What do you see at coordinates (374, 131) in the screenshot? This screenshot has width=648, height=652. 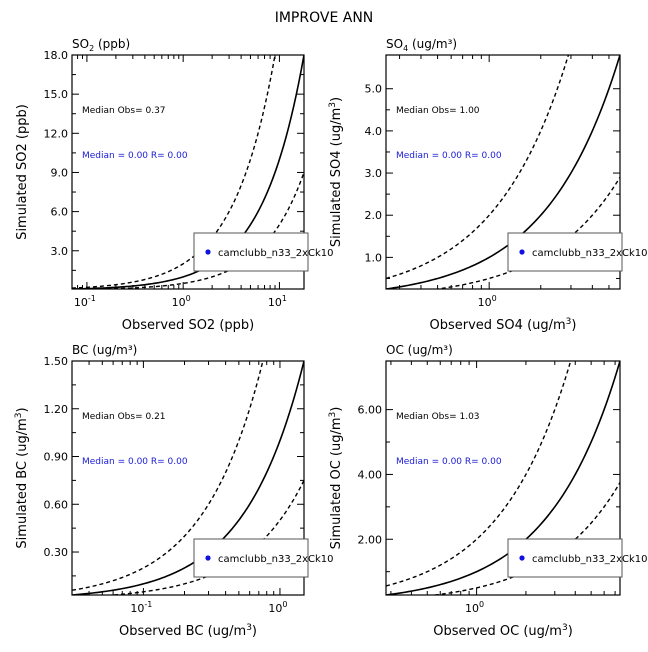 I see `y-tick-label: 4.0` at bounding box center [374, 131].